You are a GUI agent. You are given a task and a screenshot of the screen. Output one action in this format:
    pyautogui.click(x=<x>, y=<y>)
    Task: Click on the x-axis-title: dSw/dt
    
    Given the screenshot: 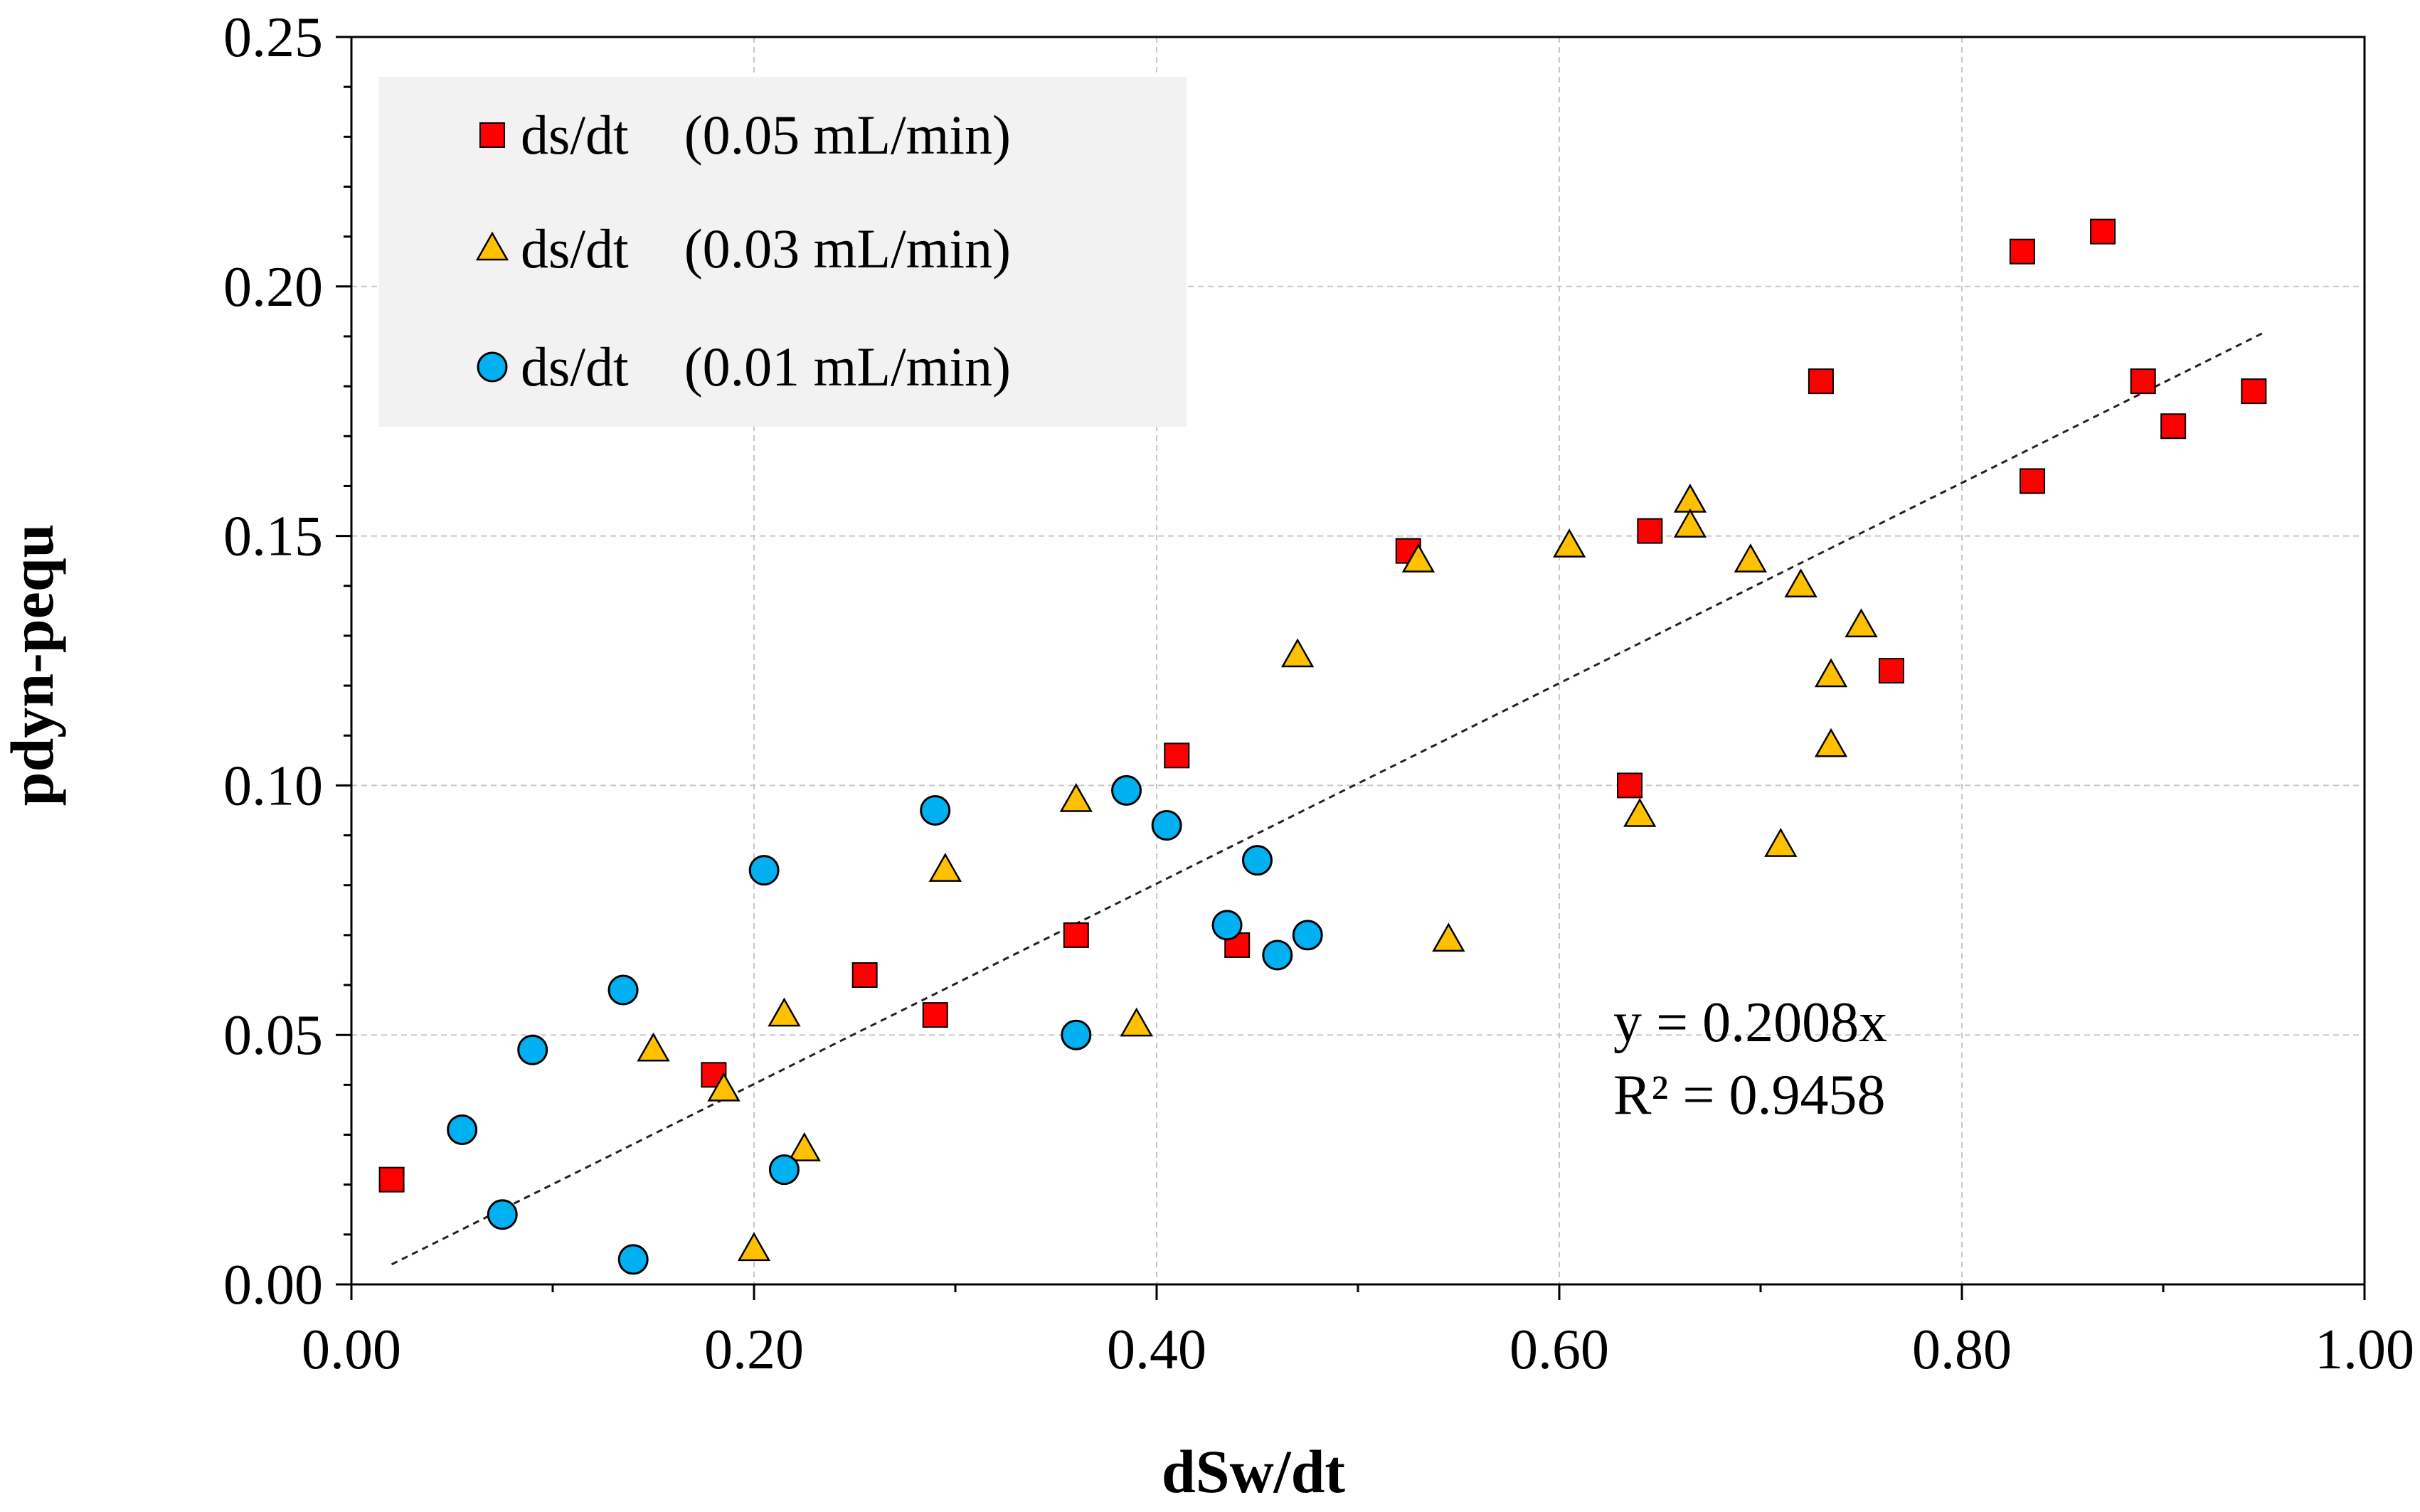 What is the action you would take?
    pyautogui.click(x=1253, y=1472)
    